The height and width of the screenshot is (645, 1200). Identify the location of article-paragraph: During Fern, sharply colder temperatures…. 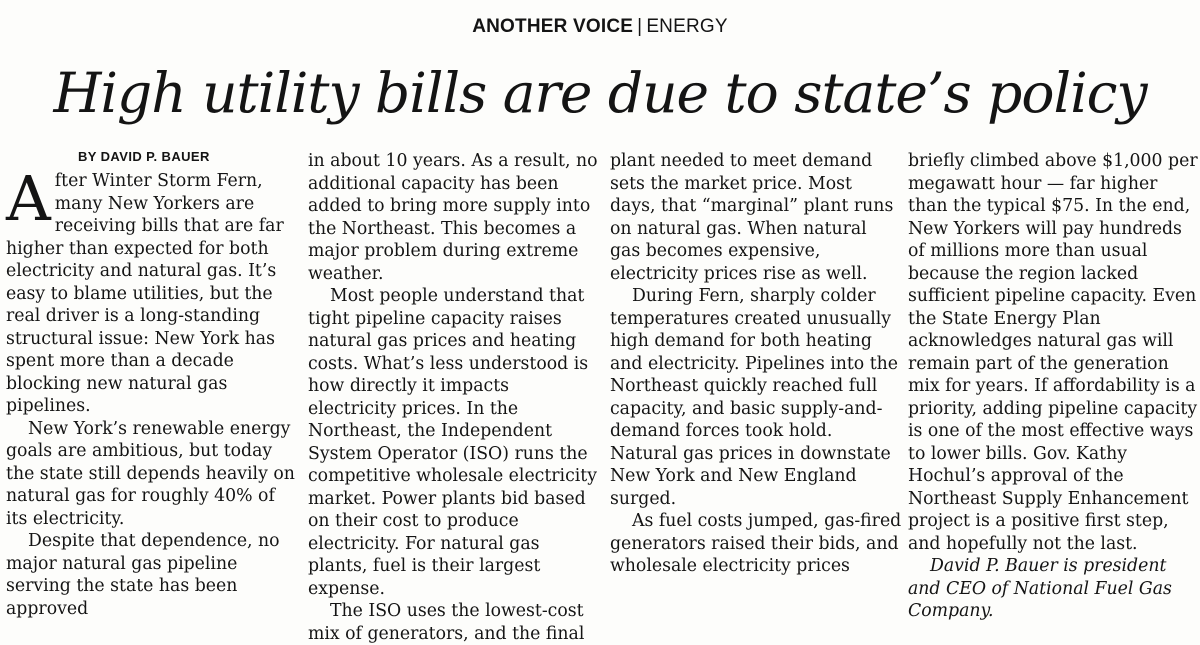
(754, 397).